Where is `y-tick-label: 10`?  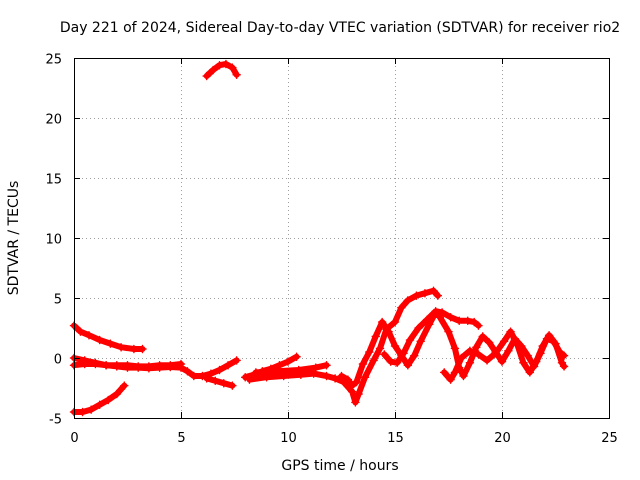
y-tick-label: 10 is located at coordinates (53, 240).